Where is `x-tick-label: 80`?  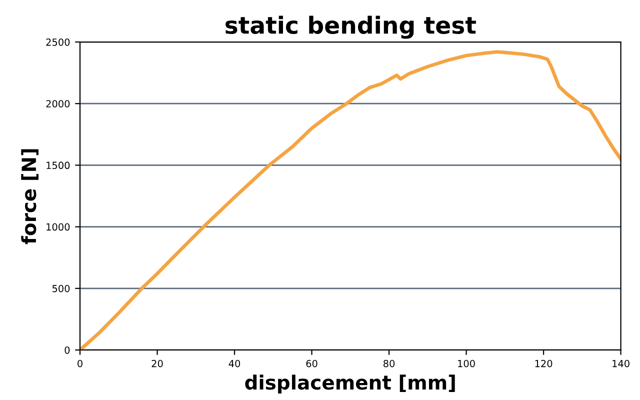
x-tick-label: 80 is located at coordinates (389, 364).